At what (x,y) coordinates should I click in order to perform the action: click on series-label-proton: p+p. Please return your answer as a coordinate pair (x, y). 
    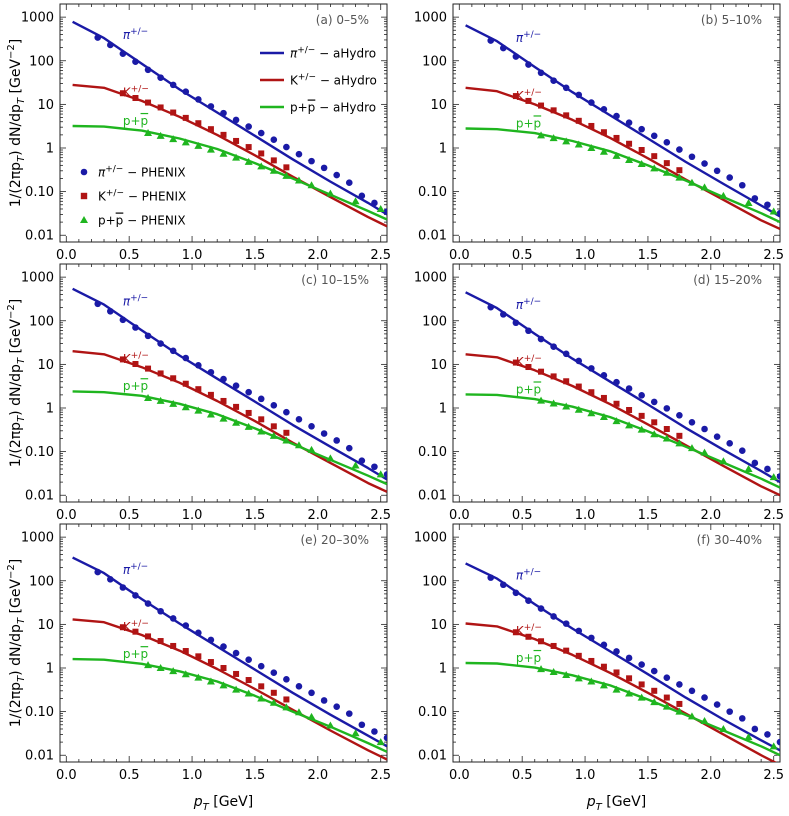
    Looking at the image, I should click on (135, 121).